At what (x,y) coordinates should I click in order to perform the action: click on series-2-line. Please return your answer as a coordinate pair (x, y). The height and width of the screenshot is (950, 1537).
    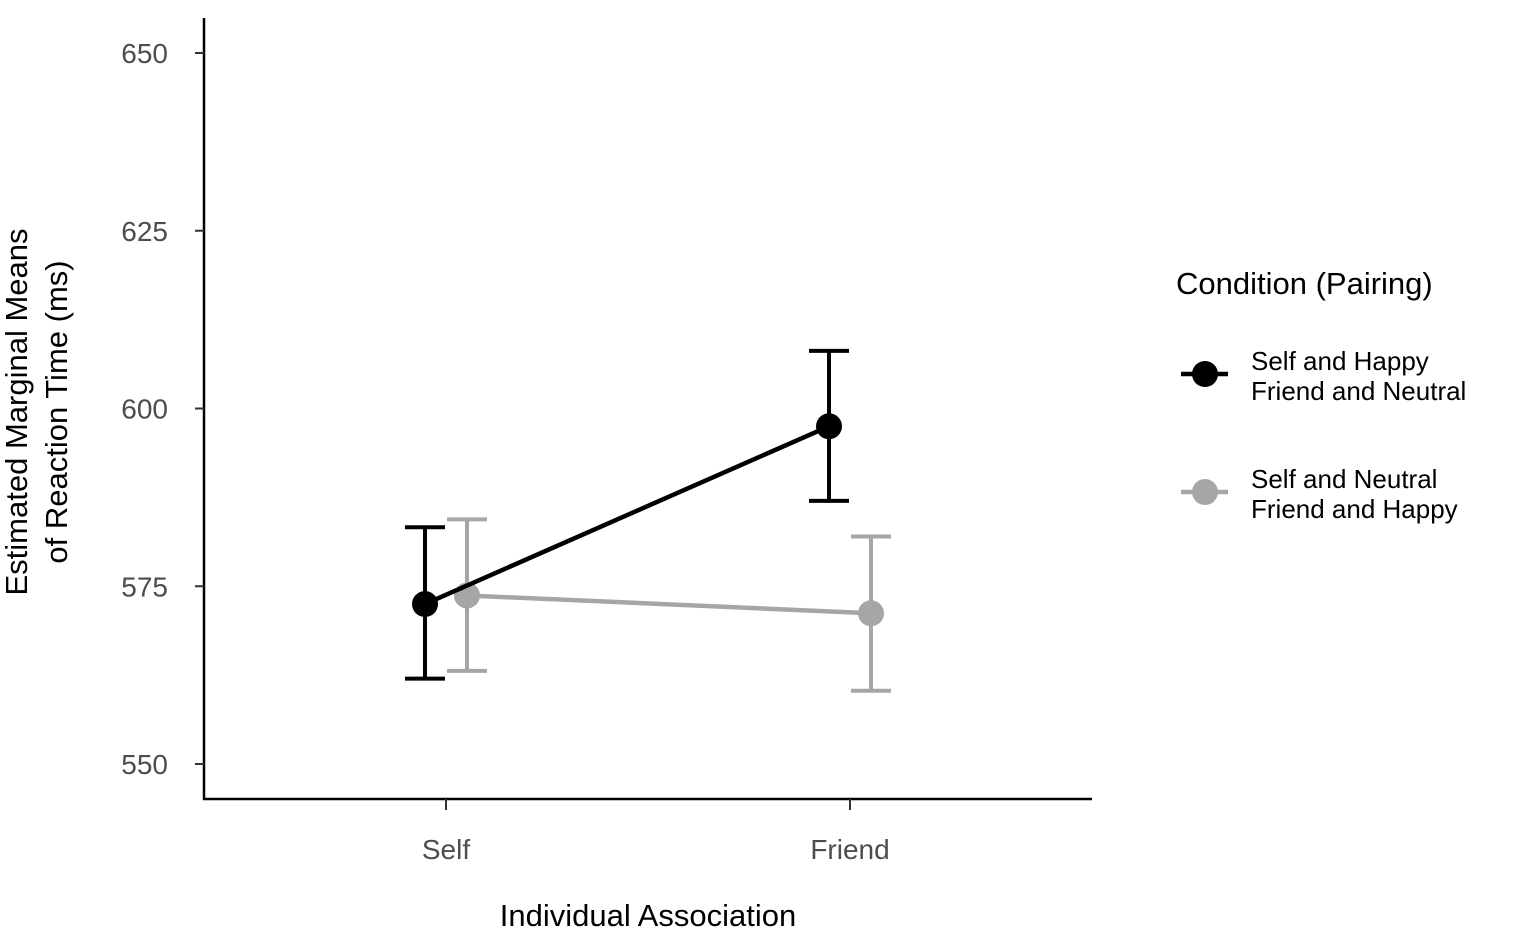
    Looking at the image, I should click on (669, 604).